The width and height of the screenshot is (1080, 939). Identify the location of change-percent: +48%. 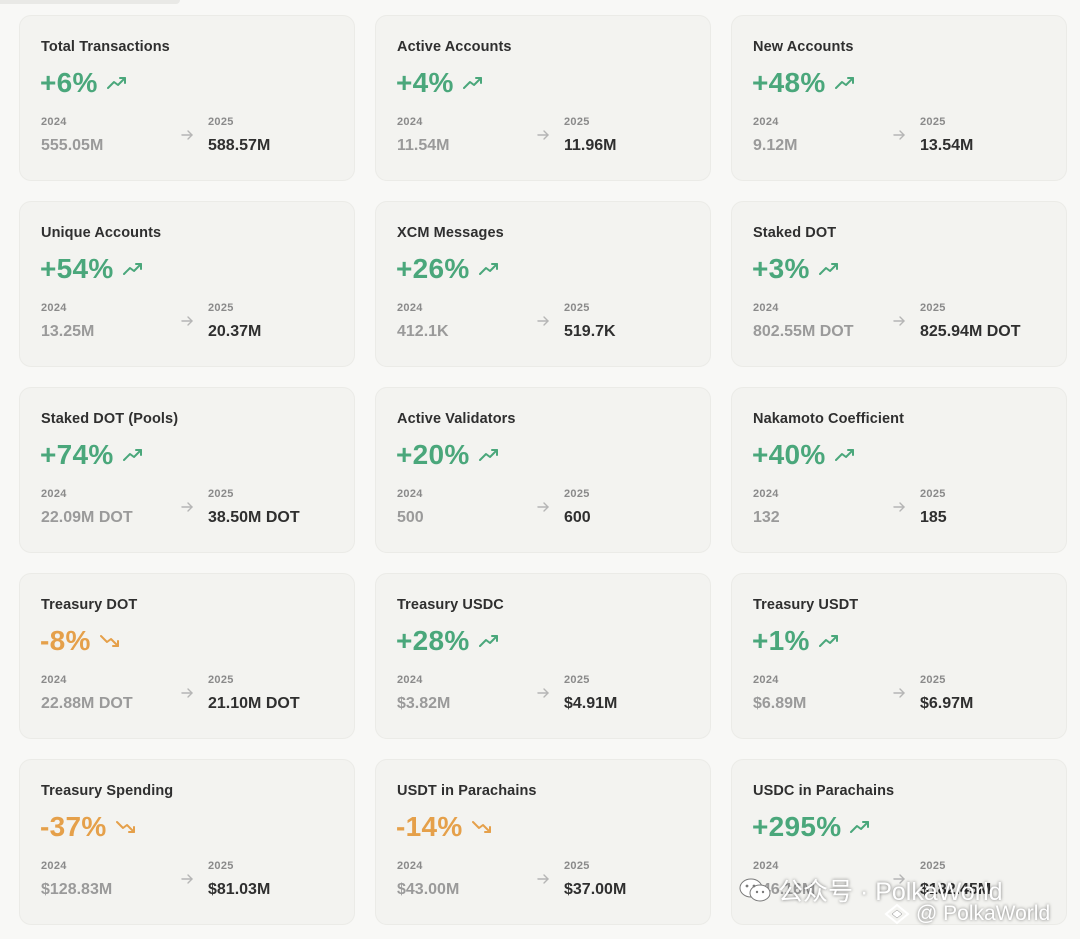
(789, 82).